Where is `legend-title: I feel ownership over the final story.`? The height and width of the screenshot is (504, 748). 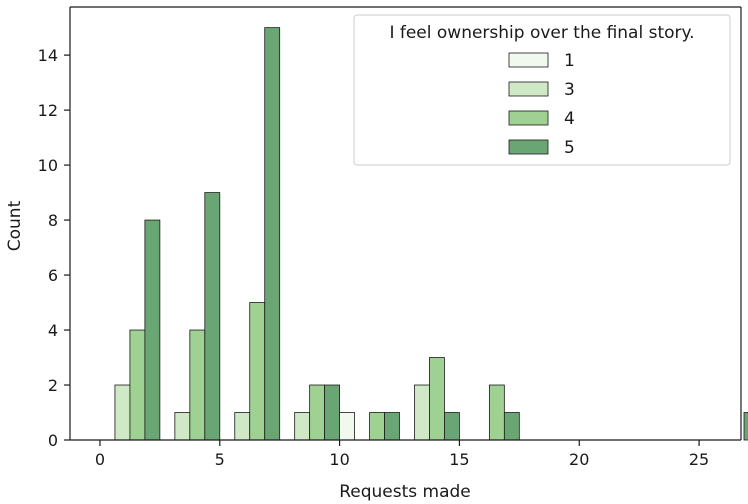
legend-title: I feel ownership over the final story. is located at coordinates (541, 33).